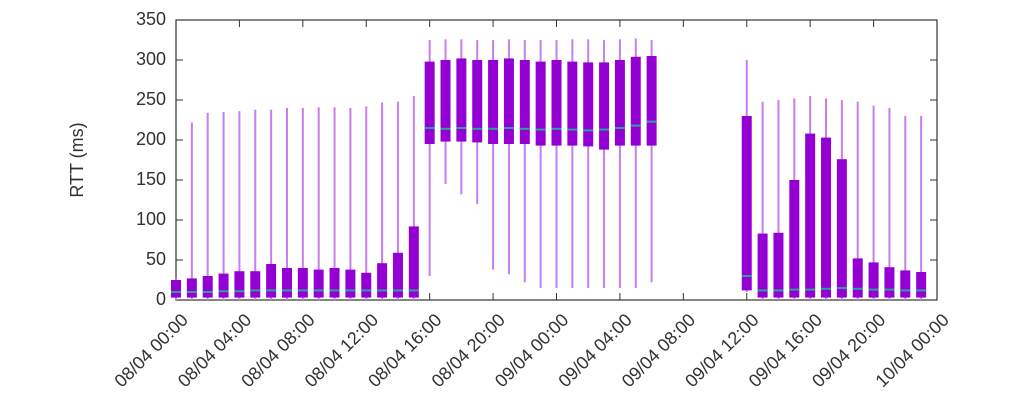 This screenshot has width=1024, height=418. What do you see at coordinates (151, 219) in the screenshot?
I see `y-tick-label: 100` at bounding box center [151, 219].